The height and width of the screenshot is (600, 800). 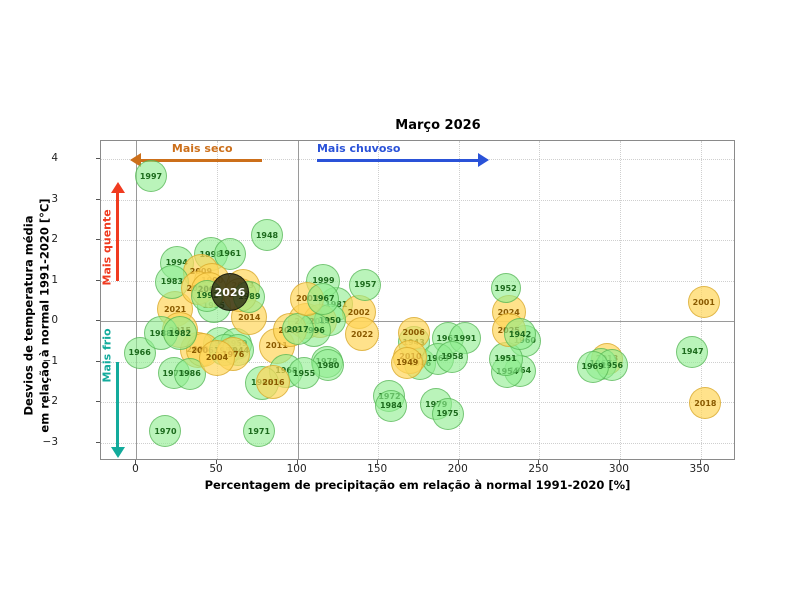 I want to click on mais-frio-arrow-line, so click(x=117, y=404).